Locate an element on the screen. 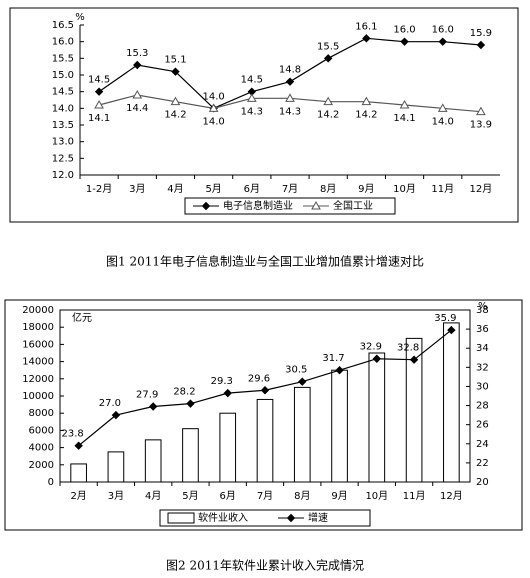 The width and height of the screenshot is (530, 578). data-label: 30.5 is located at coordinates (296, 370).